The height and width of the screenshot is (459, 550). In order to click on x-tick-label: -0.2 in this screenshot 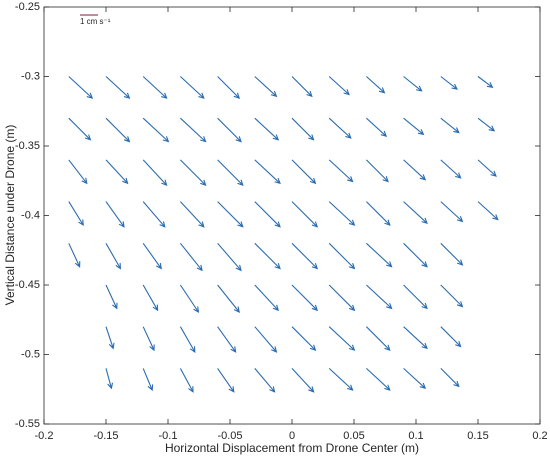, I will do `click(44, 436)`.